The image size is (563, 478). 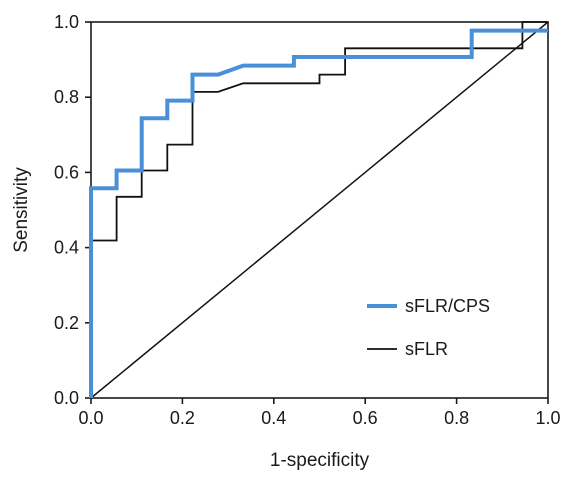 I want to click on y-tick-label: 0.2, so click(x=66, y=323).